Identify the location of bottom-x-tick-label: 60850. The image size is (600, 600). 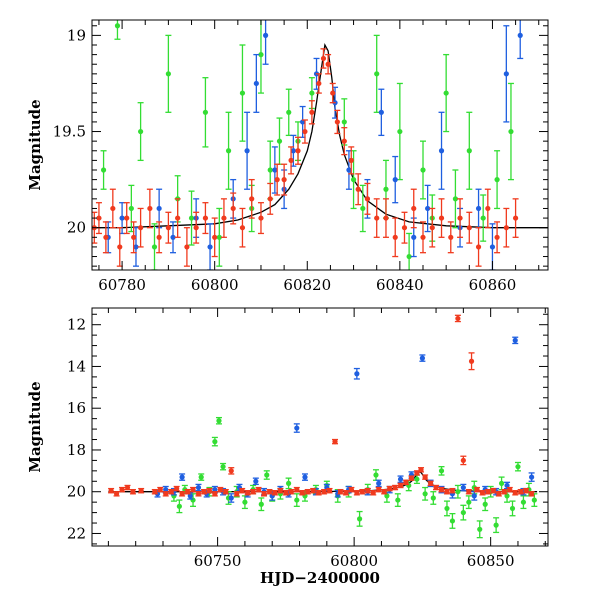
(491, 561).